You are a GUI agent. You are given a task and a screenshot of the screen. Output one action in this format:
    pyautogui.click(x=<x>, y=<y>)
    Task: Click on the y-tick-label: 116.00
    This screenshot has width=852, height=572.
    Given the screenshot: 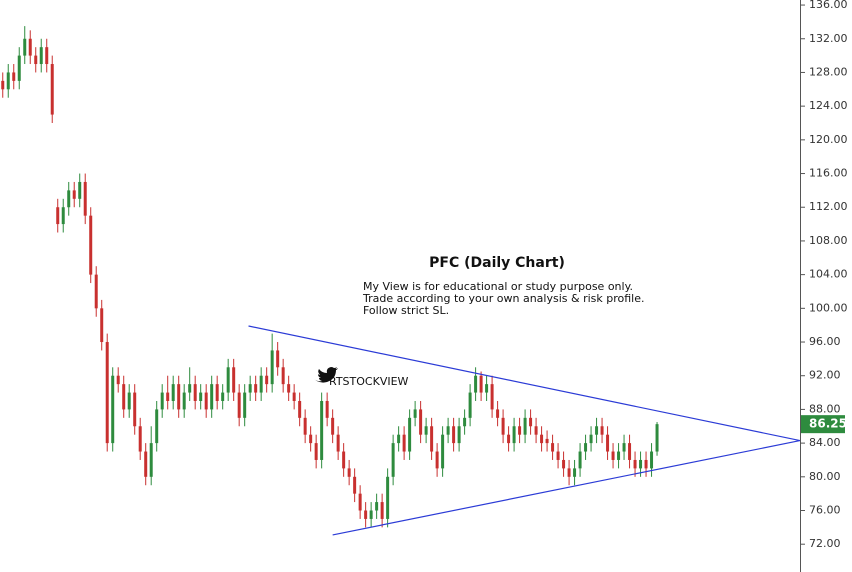 What is the action you would take?
    pyautogui.click(x=828, y=173)
    